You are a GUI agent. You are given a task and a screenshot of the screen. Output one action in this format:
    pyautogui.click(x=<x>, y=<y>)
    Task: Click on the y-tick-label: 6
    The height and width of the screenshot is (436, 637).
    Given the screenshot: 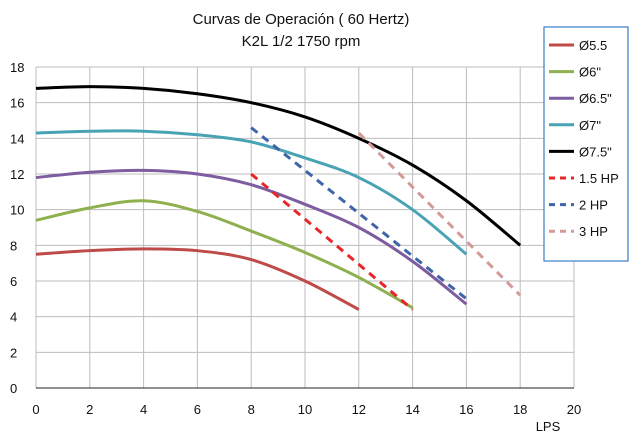 What is the action you would take?
    pyautogui.click(x=13, y=281)
    